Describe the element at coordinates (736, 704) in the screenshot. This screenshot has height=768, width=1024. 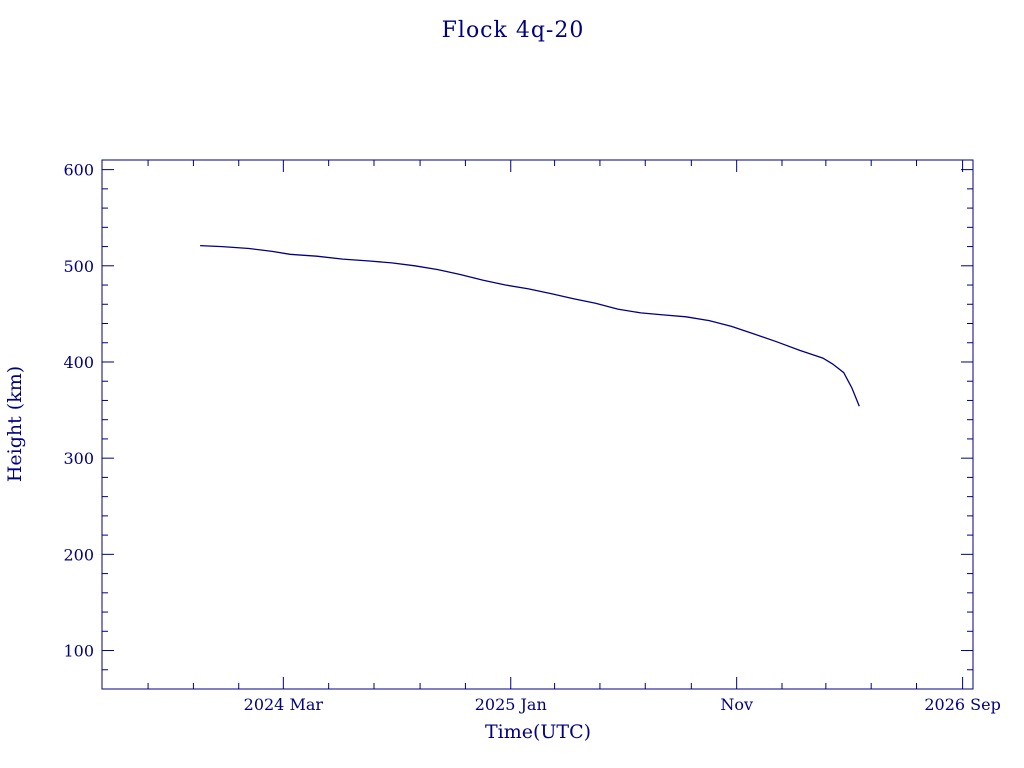
I see `x-tick-label: Nov` at that location.